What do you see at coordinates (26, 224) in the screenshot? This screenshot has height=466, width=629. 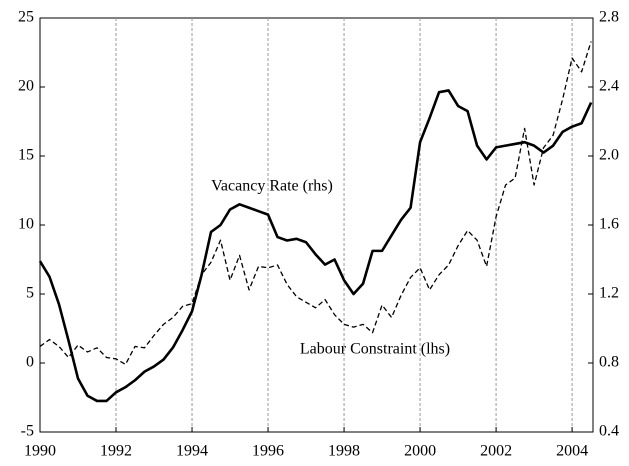 I see `y-tick-label: 10` at bounding box center [26, 224].